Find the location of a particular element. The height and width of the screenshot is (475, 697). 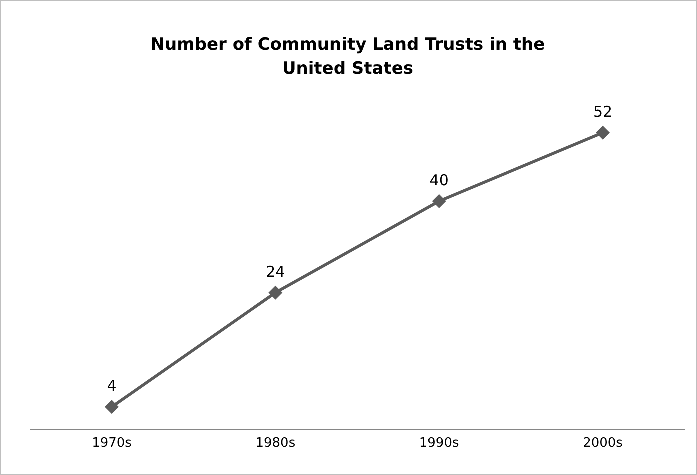

x-tick-label: 2000s is located at coordinates (603, 444).